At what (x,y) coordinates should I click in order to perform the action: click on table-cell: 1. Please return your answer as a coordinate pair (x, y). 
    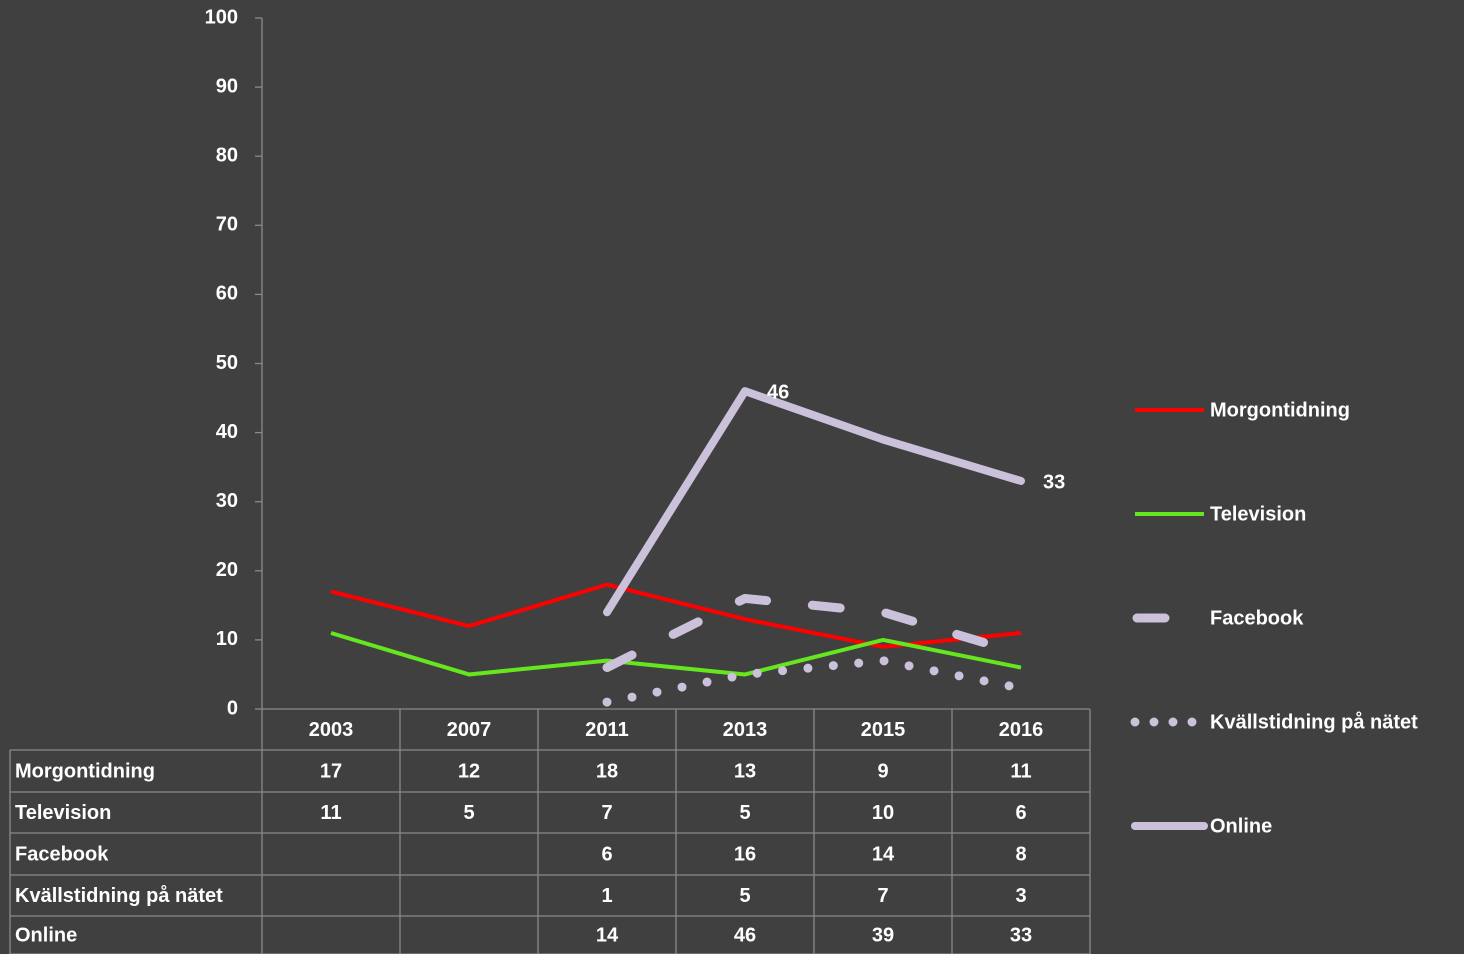
    Looking at the image, I should click on (606, 896).